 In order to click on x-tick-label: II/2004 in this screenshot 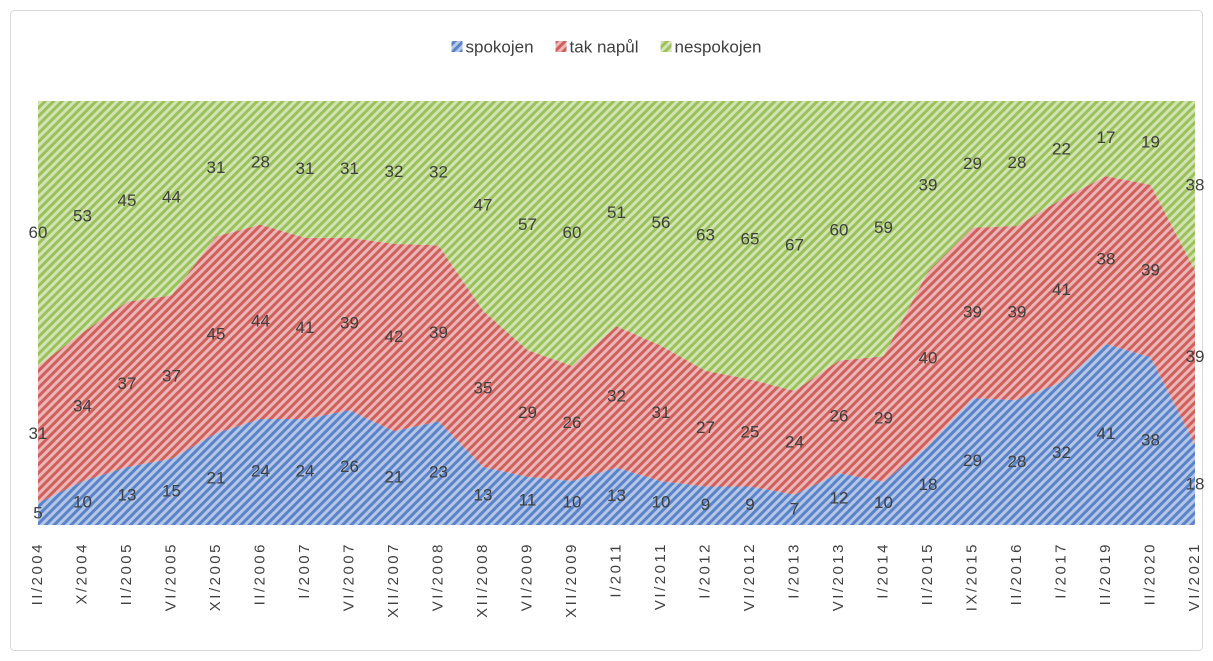, I will do `click(37, 573)`.